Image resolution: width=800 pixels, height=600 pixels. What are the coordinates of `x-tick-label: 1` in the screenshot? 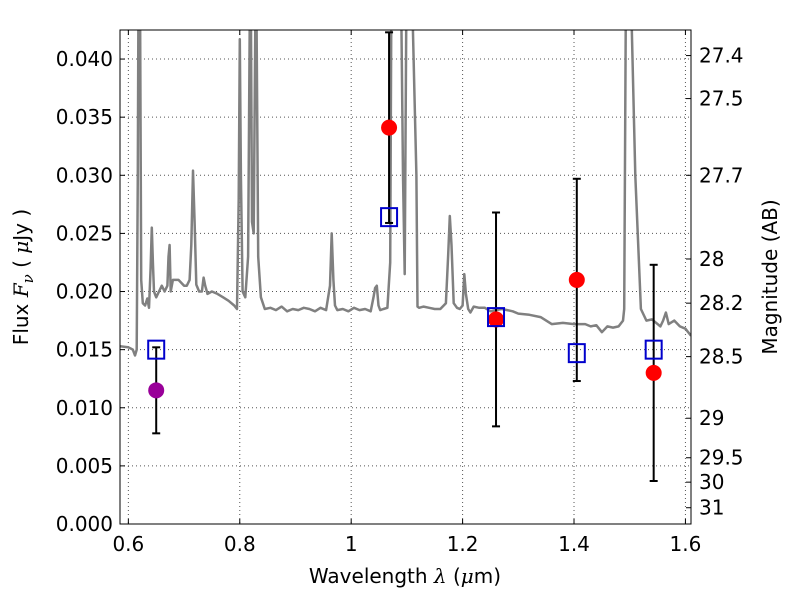 It's located at (351, 544).